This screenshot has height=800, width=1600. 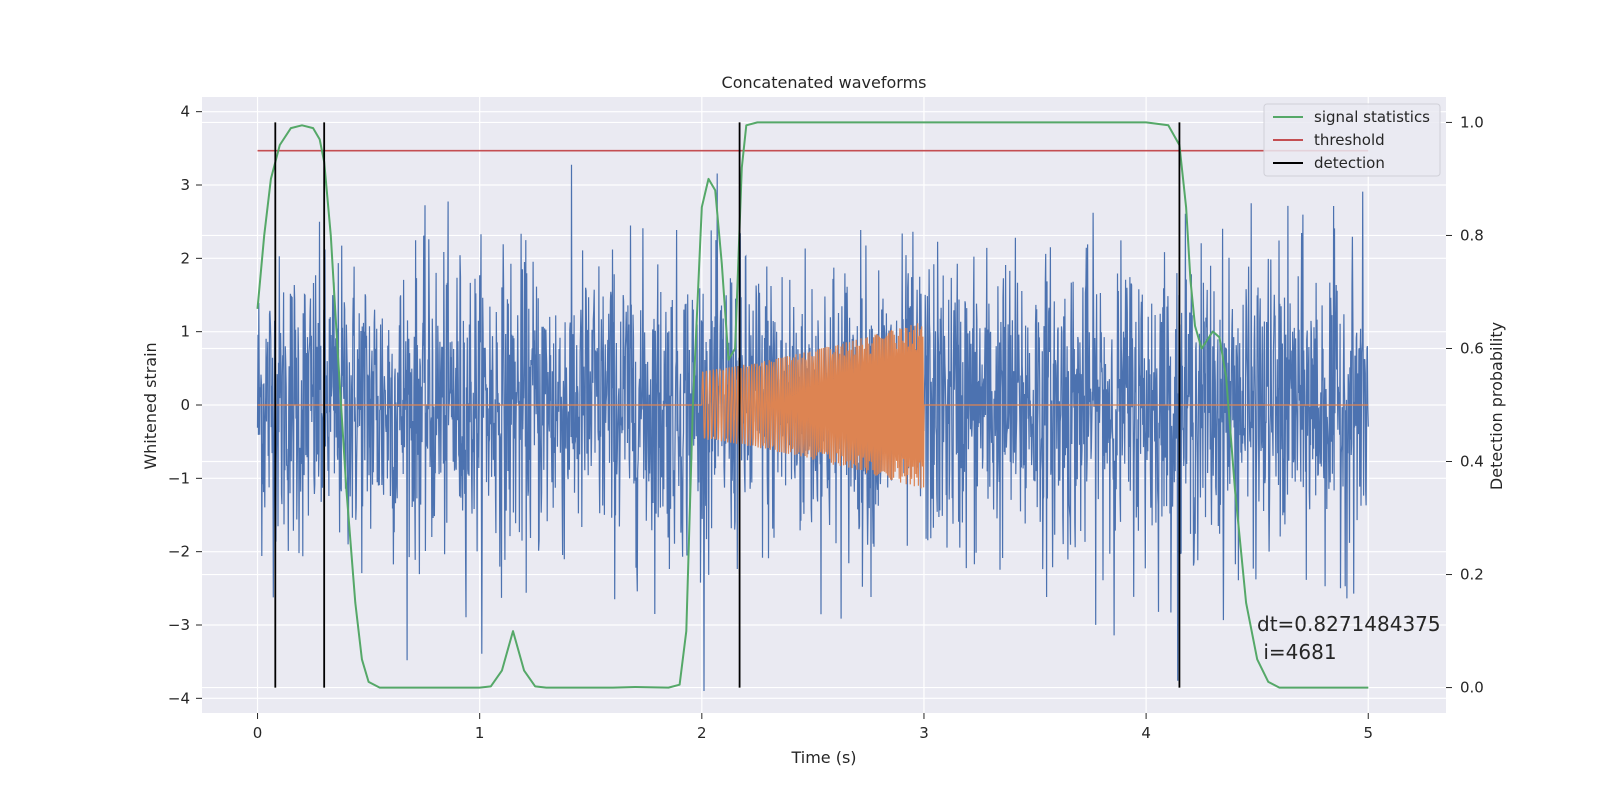 I want to click on y-left-tick-label: 3, so click(x=185, y=185).